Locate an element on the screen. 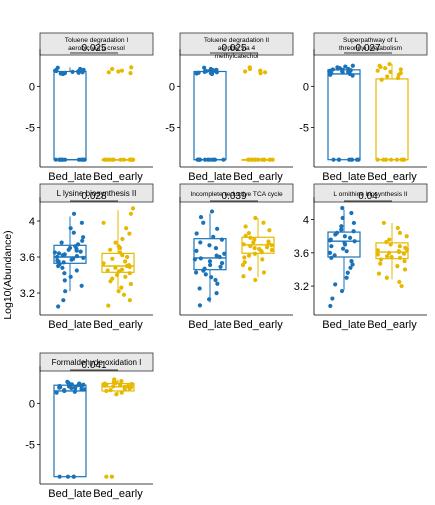 The image size is (435, 505). y-tick-label: 0 is located at coordinates (172, 87).